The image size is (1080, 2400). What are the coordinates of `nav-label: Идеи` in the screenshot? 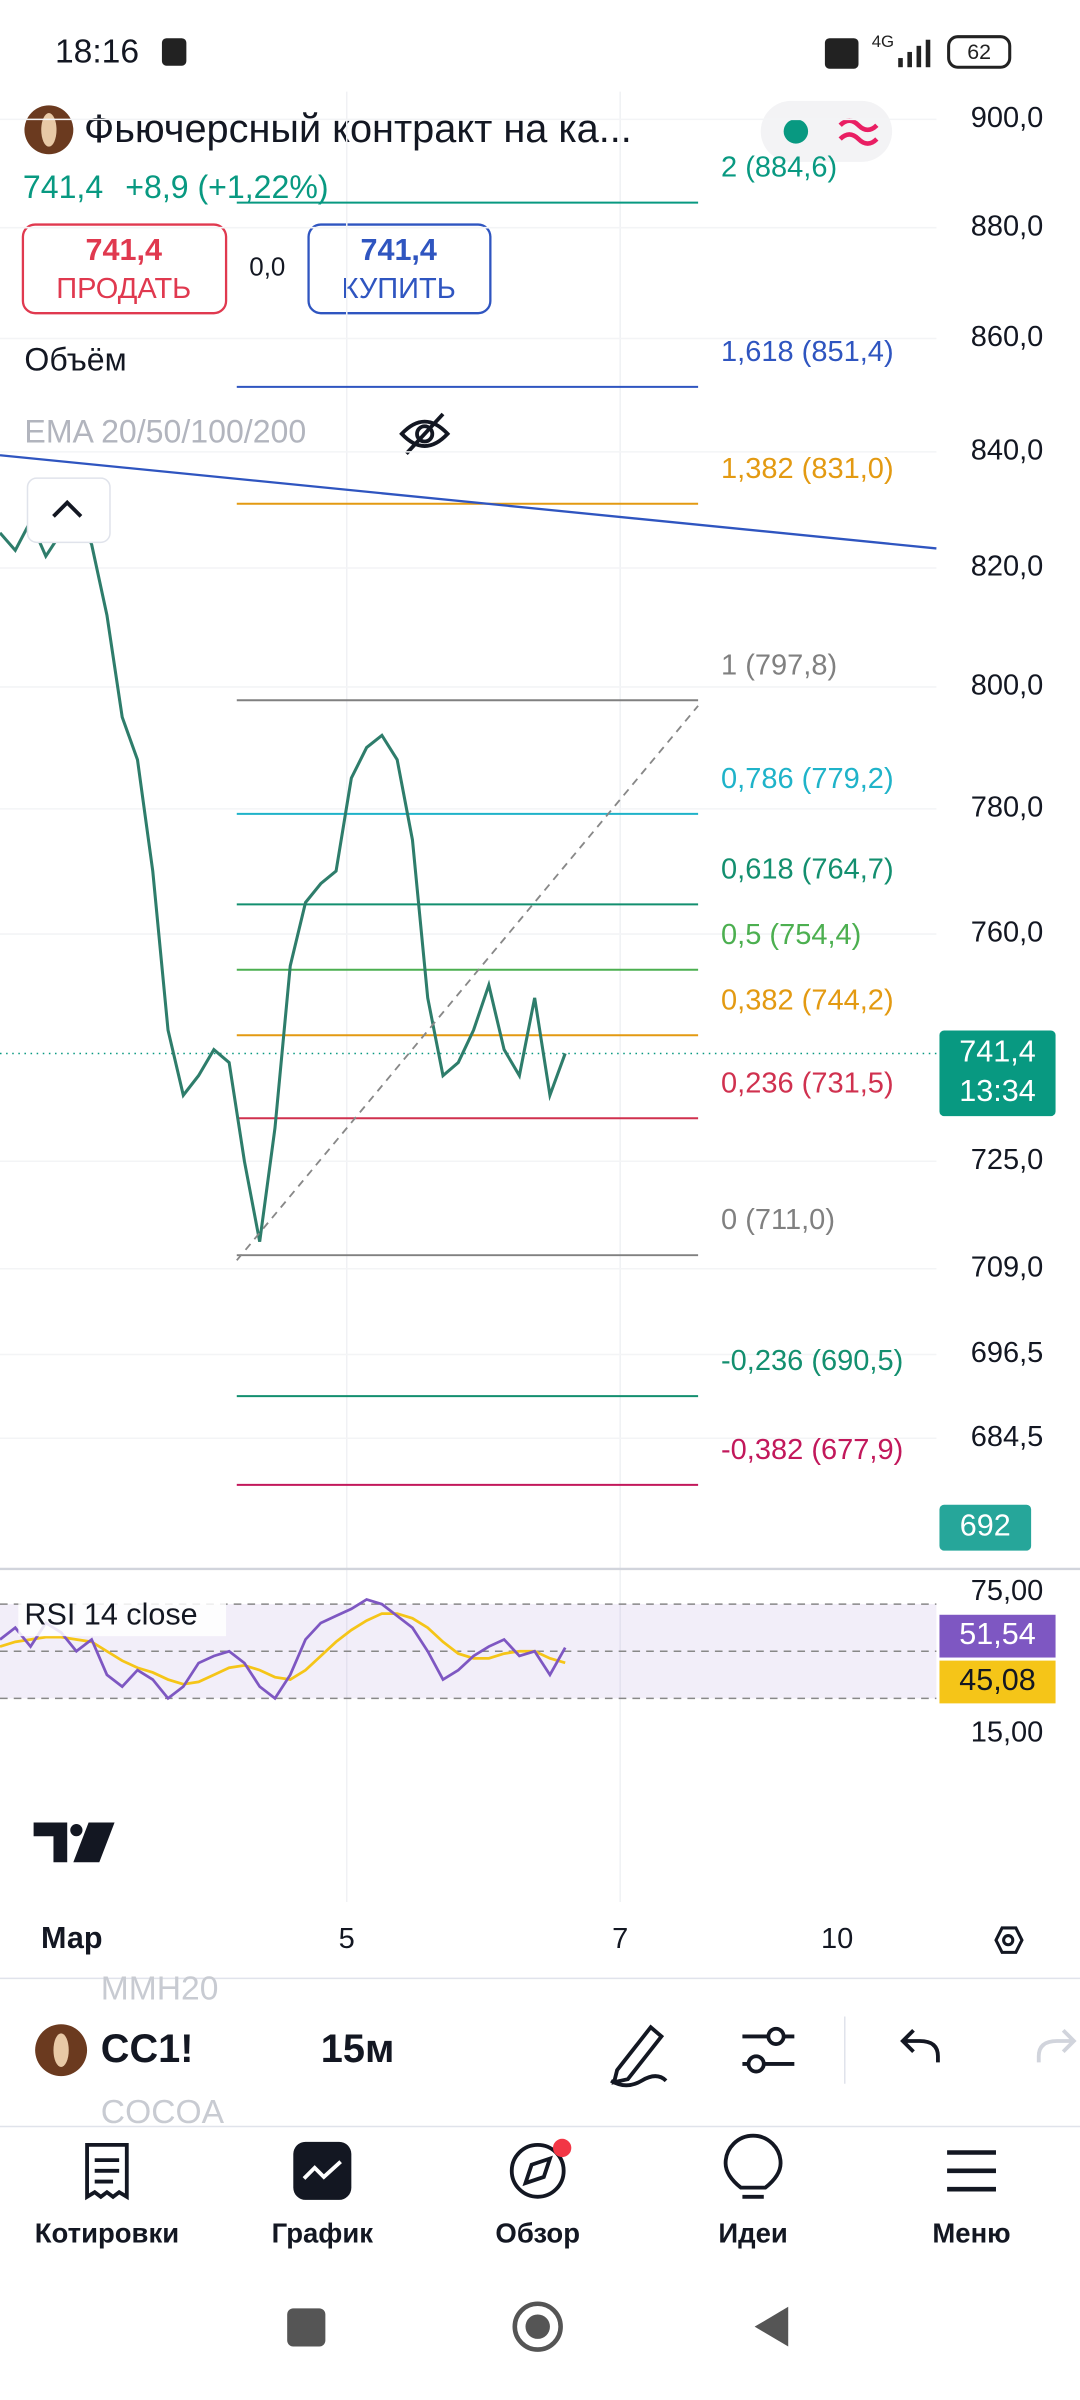 It's located at (752, 2232).